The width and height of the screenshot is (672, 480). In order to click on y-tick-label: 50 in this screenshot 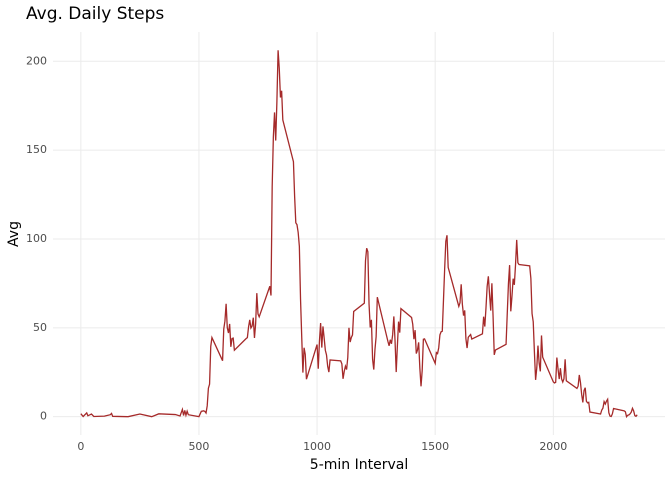, I will do `click(40, 327)`.